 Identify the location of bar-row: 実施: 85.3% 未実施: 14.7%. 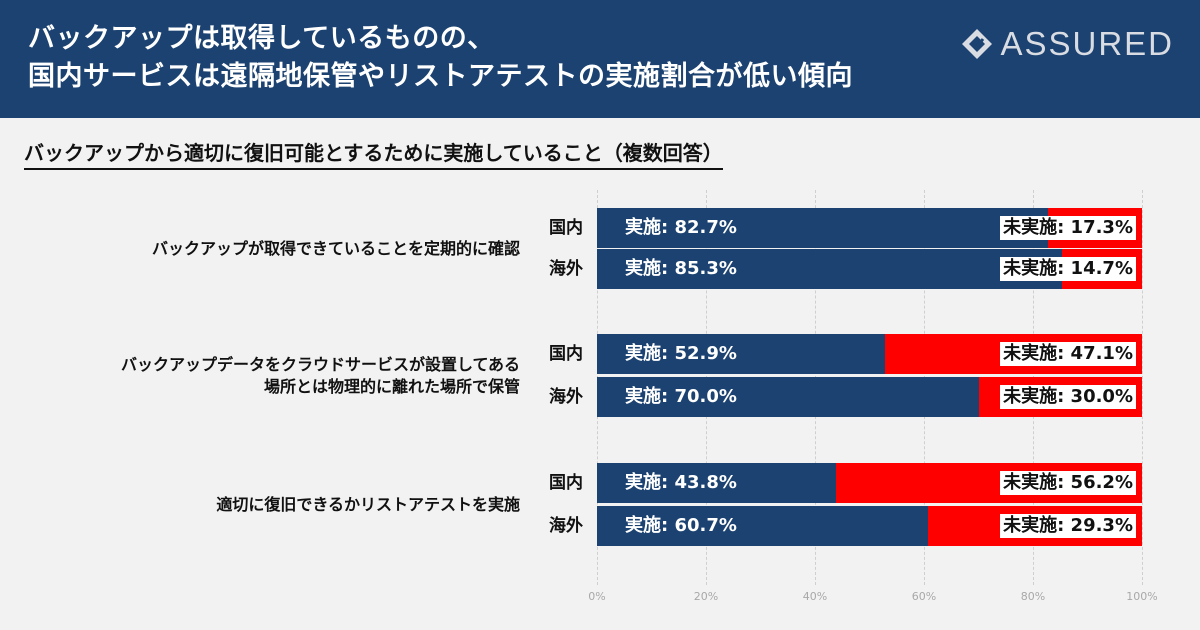
(869, 269).